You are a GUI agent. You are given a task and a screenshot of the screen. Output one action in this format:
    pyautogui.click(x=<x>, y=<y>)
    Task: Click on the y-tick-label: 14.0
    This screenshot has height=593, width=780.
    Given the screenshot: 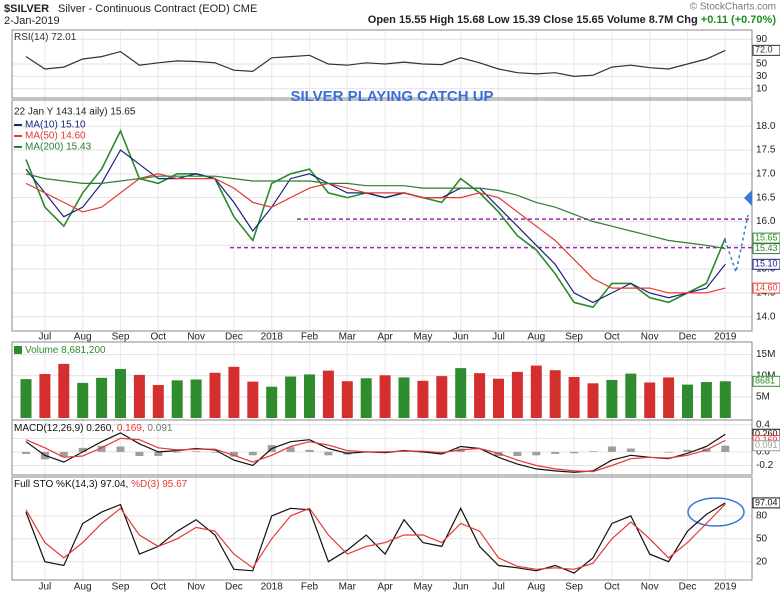 What is the action you would take?
    pyautogui.click(x=766, y=316)
    